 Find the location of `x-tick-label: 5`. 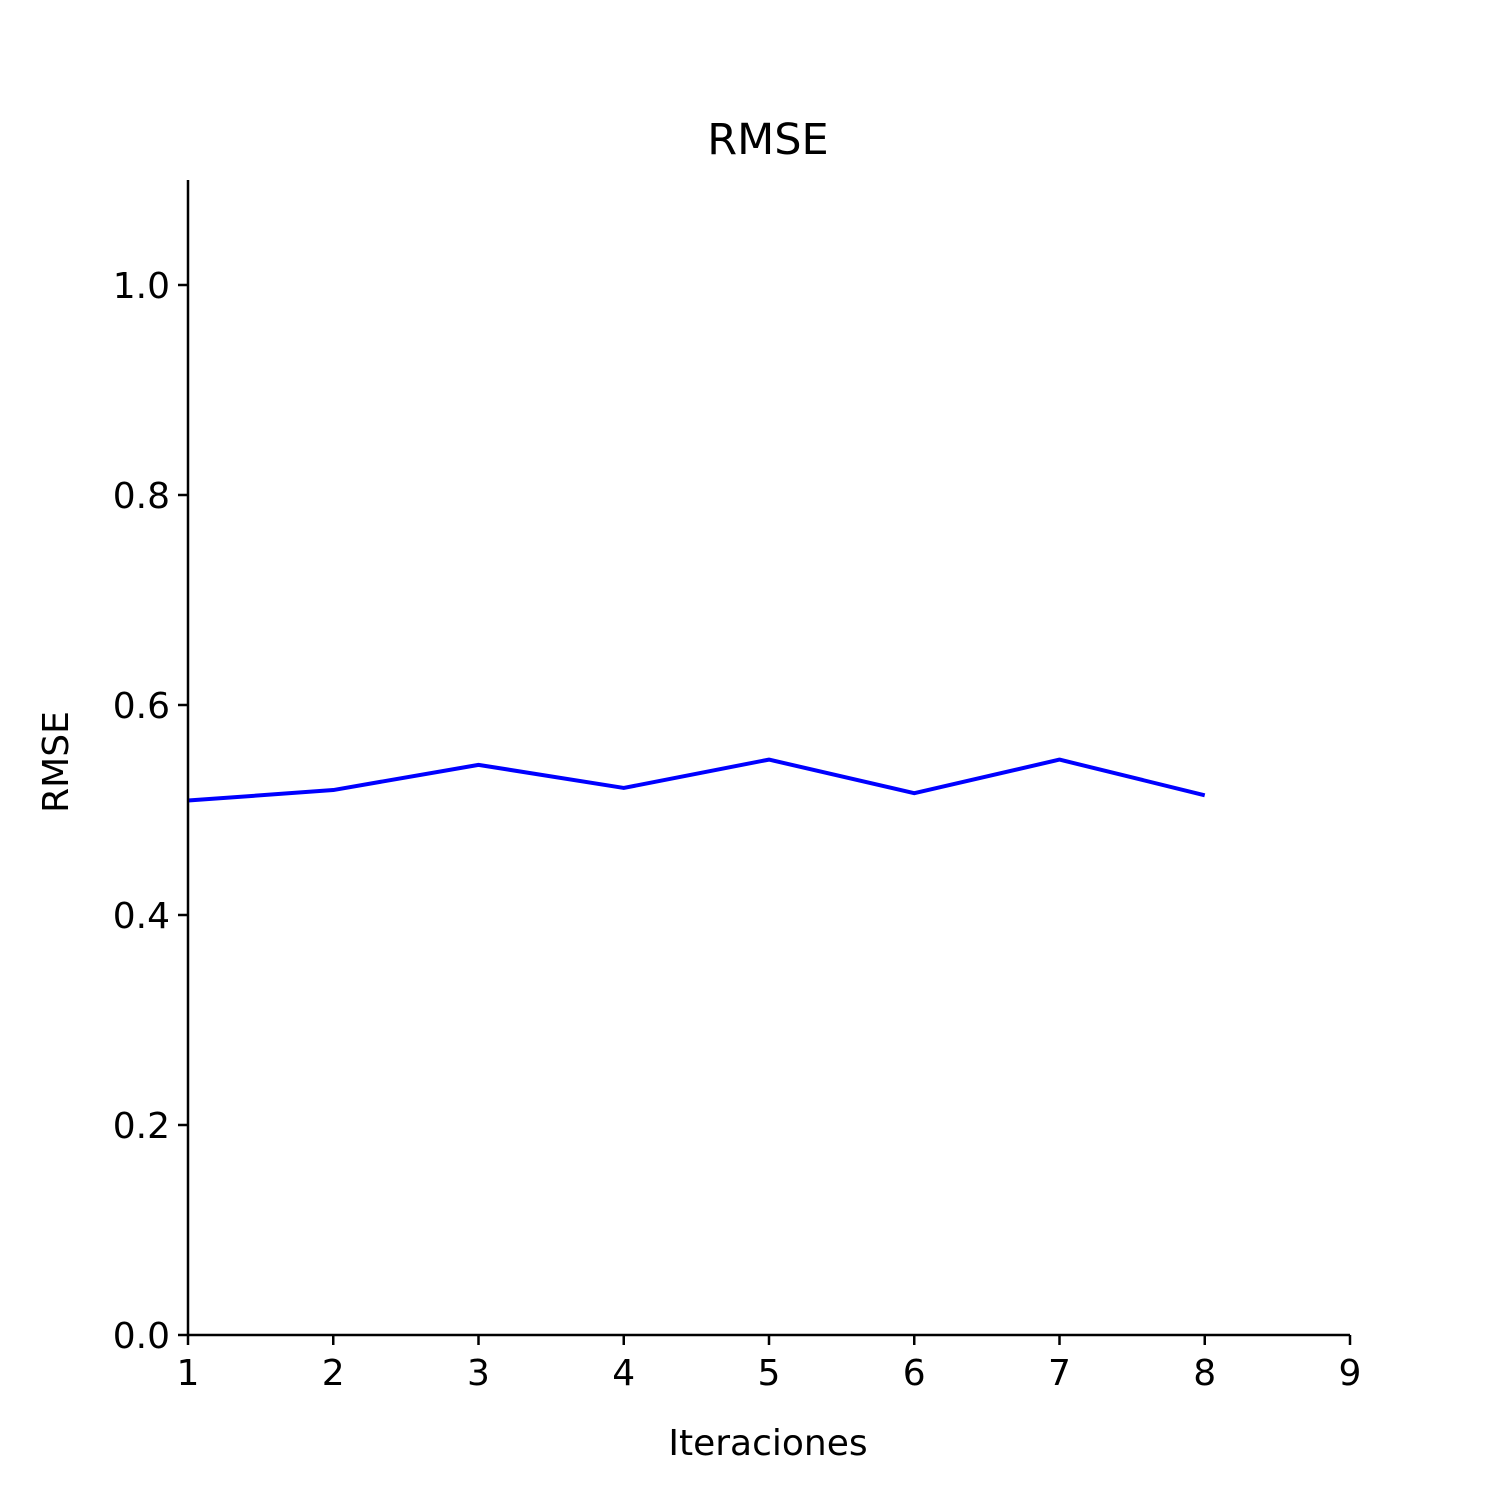

x-tick-label: 5 is located at coordinates (769, 1373).